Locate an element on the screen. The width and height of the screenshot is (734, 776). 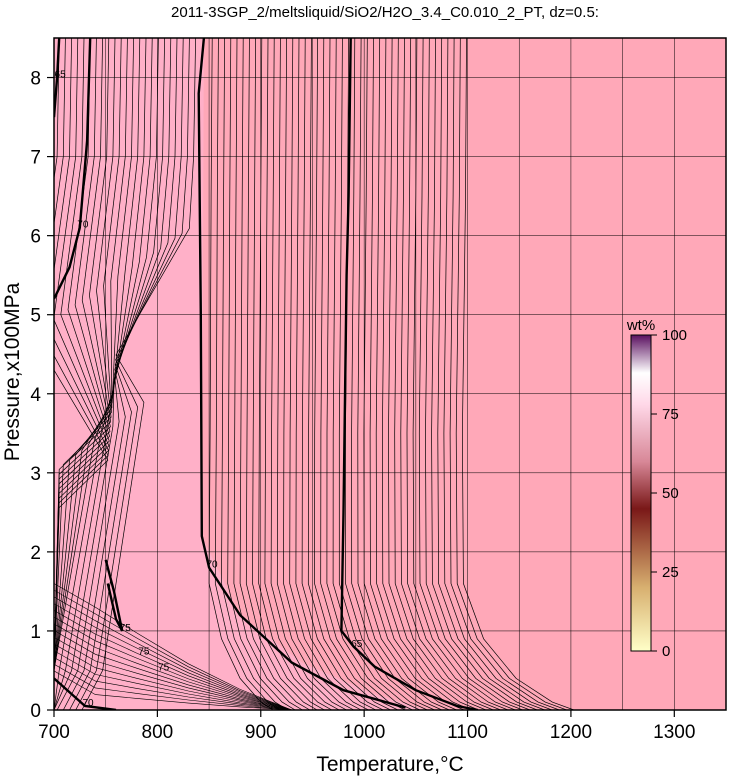
y-tick-label: 6 is located at coordinates (35, 237).